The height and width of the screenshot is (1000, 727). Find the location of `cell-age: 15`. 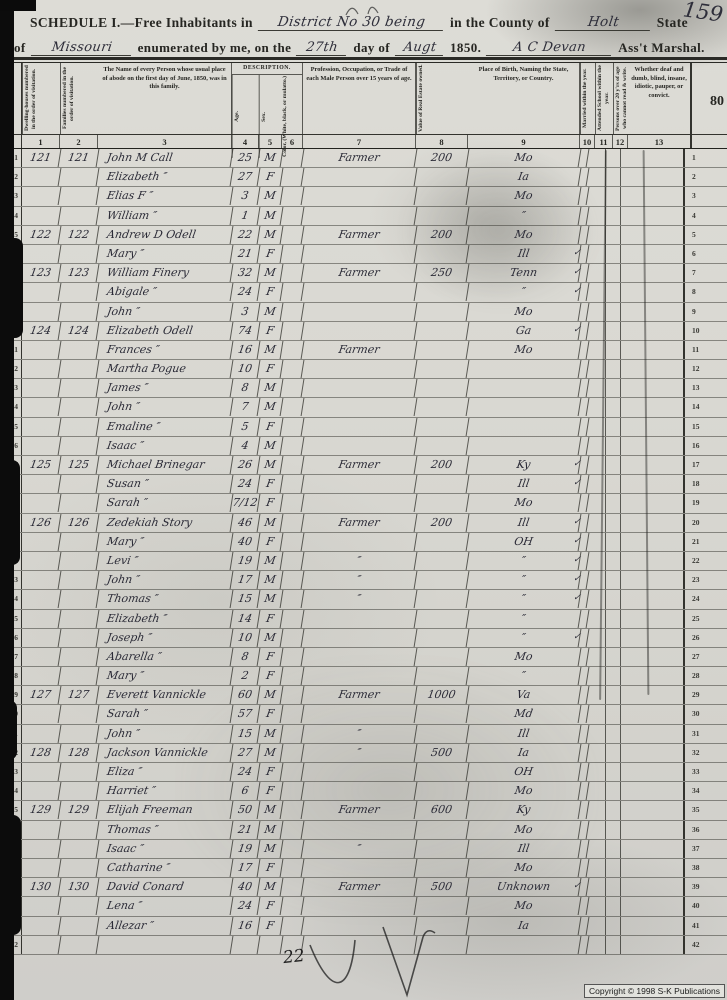

cell-age: 15 is located at coordinates (245, 733).